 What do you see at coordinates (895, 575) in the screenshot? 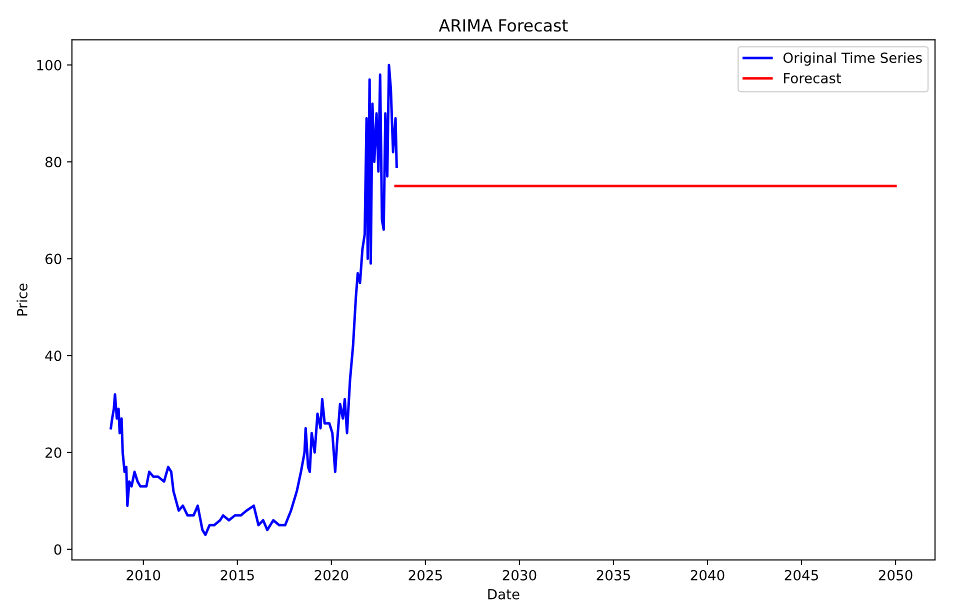
I see `x-tick-label: 2050` at bounding box center [895, 575].